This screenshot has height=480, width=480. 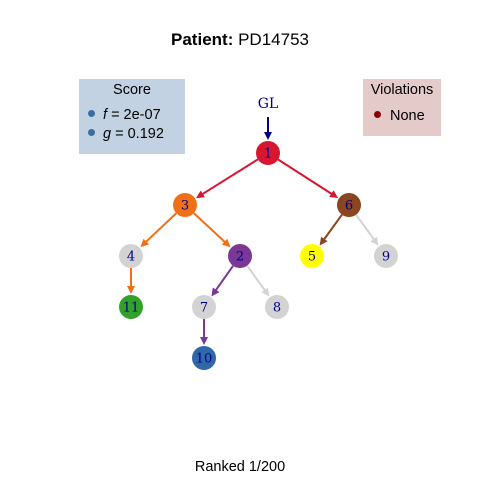 I want to click on node-label: 5, so click(x=312, y=257).